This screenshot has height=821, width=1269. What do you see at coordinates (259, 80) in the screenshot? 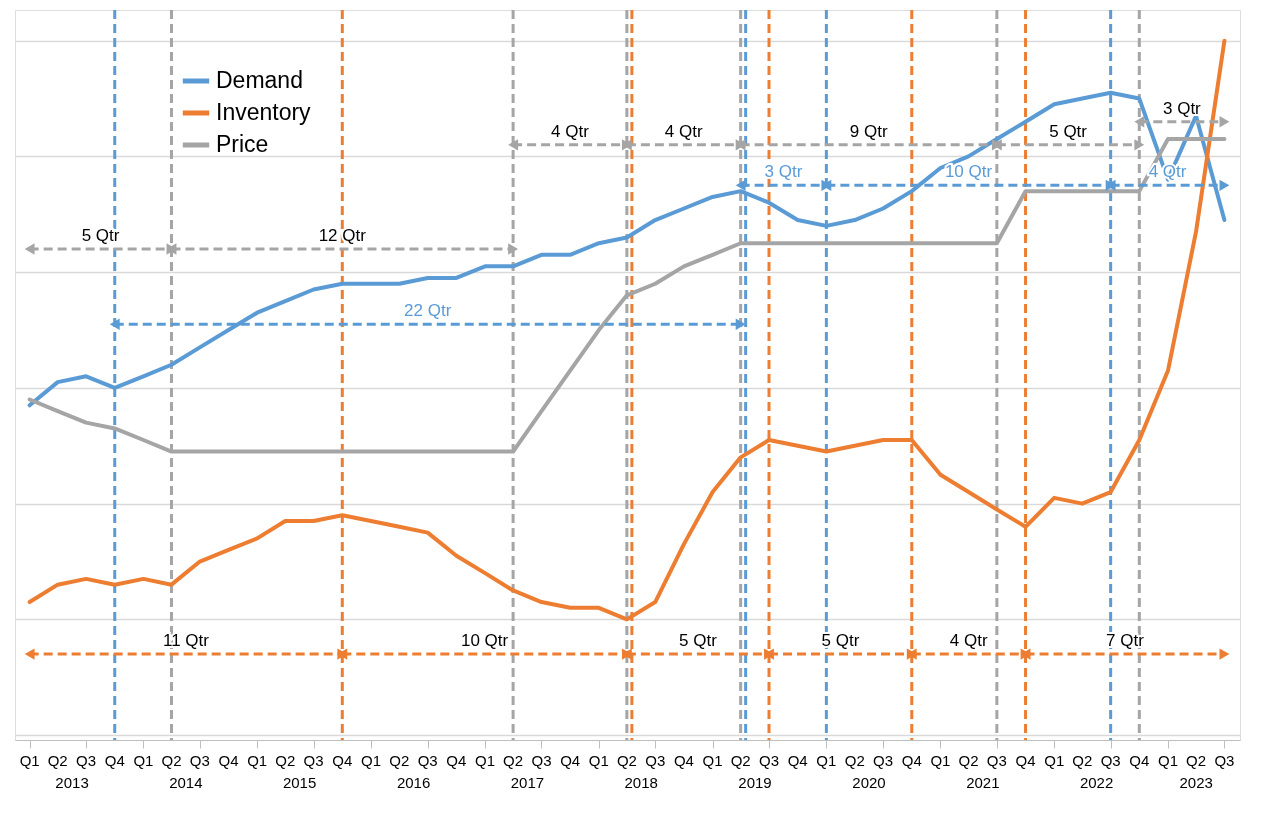
I see `legend-label: Demand` at bounding box center [259, 80].